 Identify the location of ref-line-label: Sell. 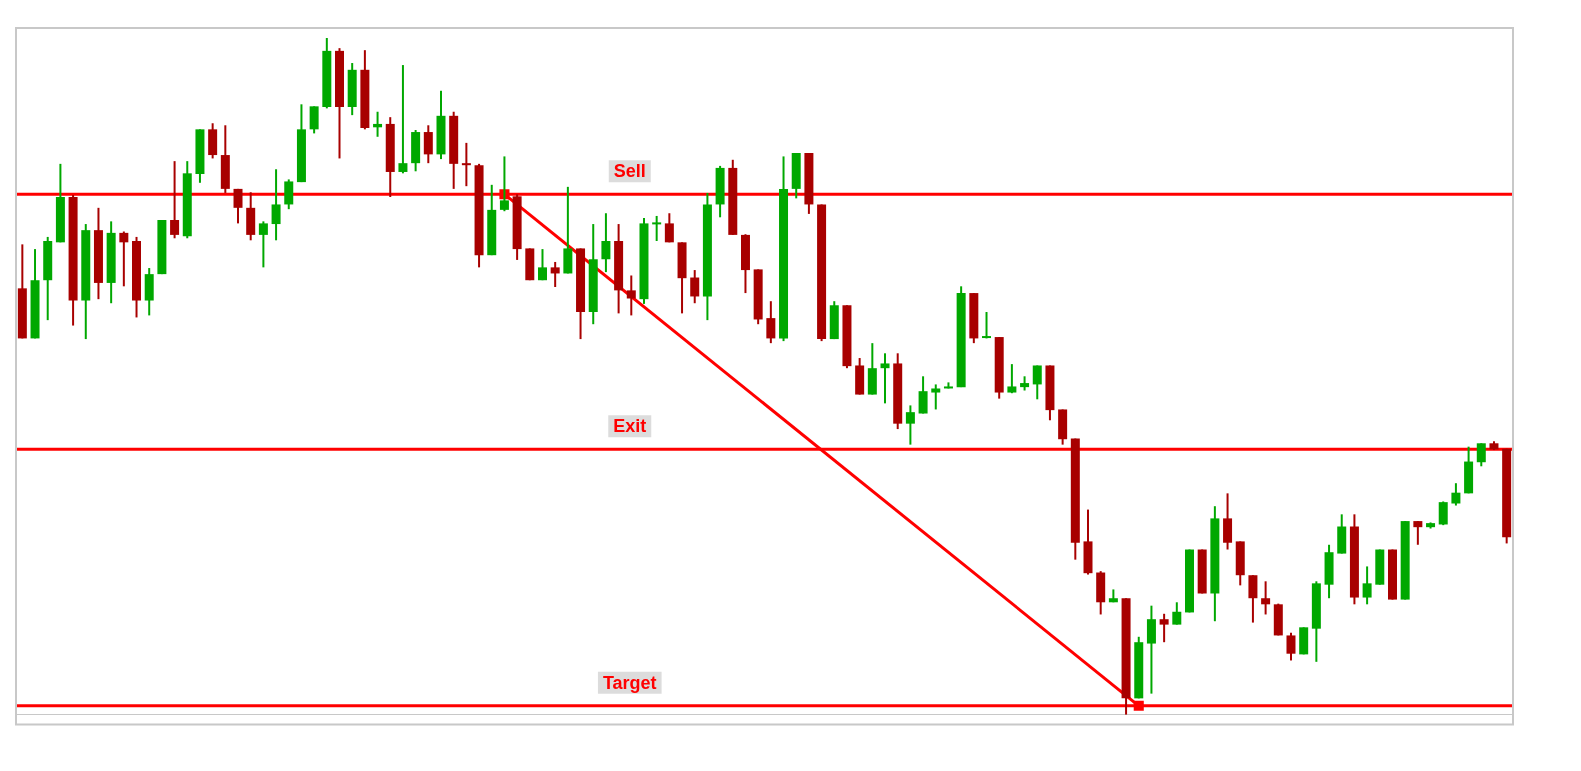
(629, 171).